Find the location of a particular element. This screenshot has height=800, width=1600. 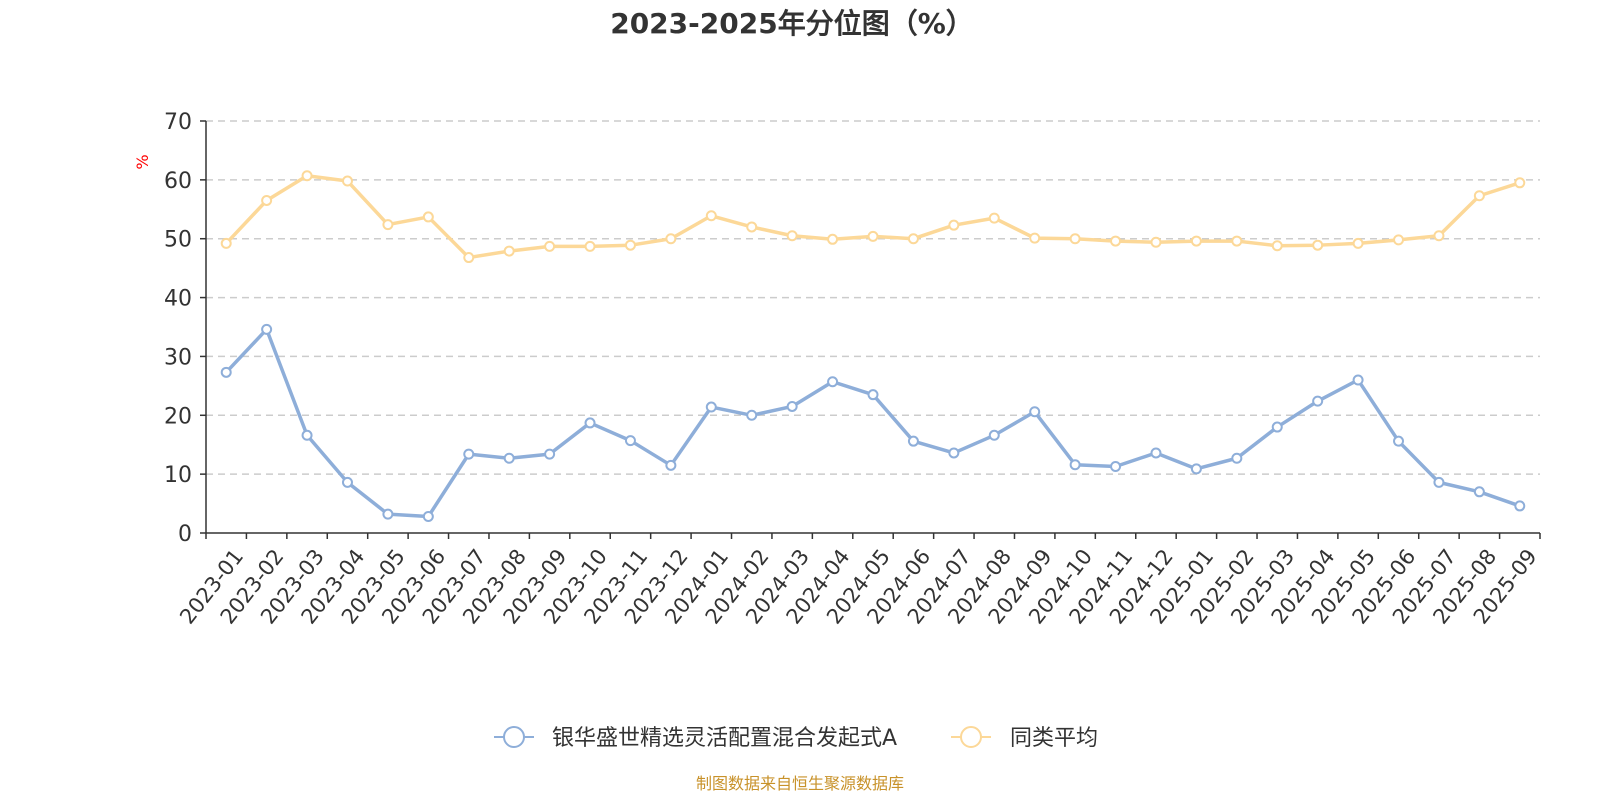

legend-item-average: 同类平均 is located at coordinates (1024, 738).